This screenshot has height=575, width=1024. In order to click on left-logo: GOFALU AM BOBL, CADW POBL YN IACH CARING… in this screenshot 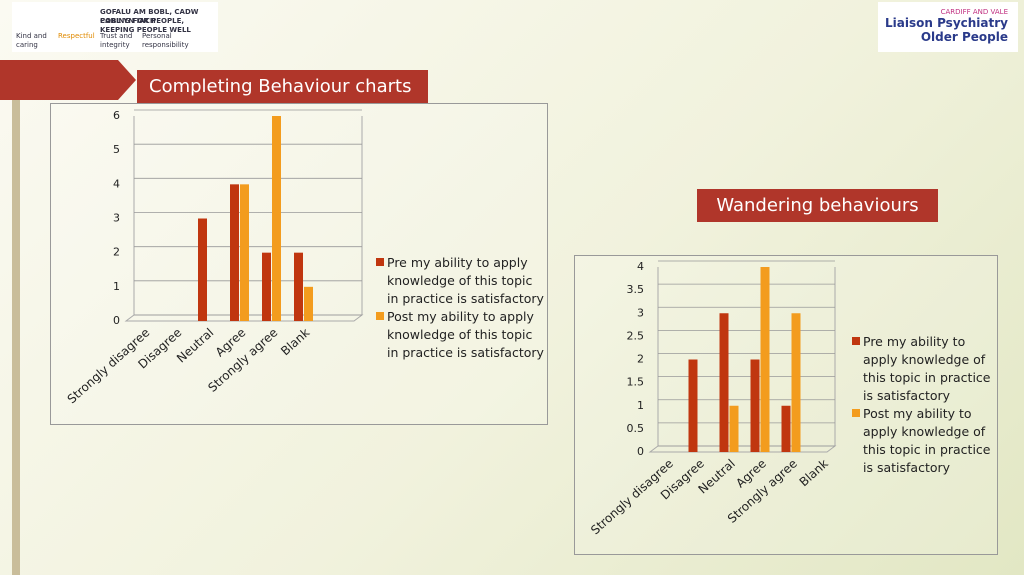, I will do `click(115, 27)`.